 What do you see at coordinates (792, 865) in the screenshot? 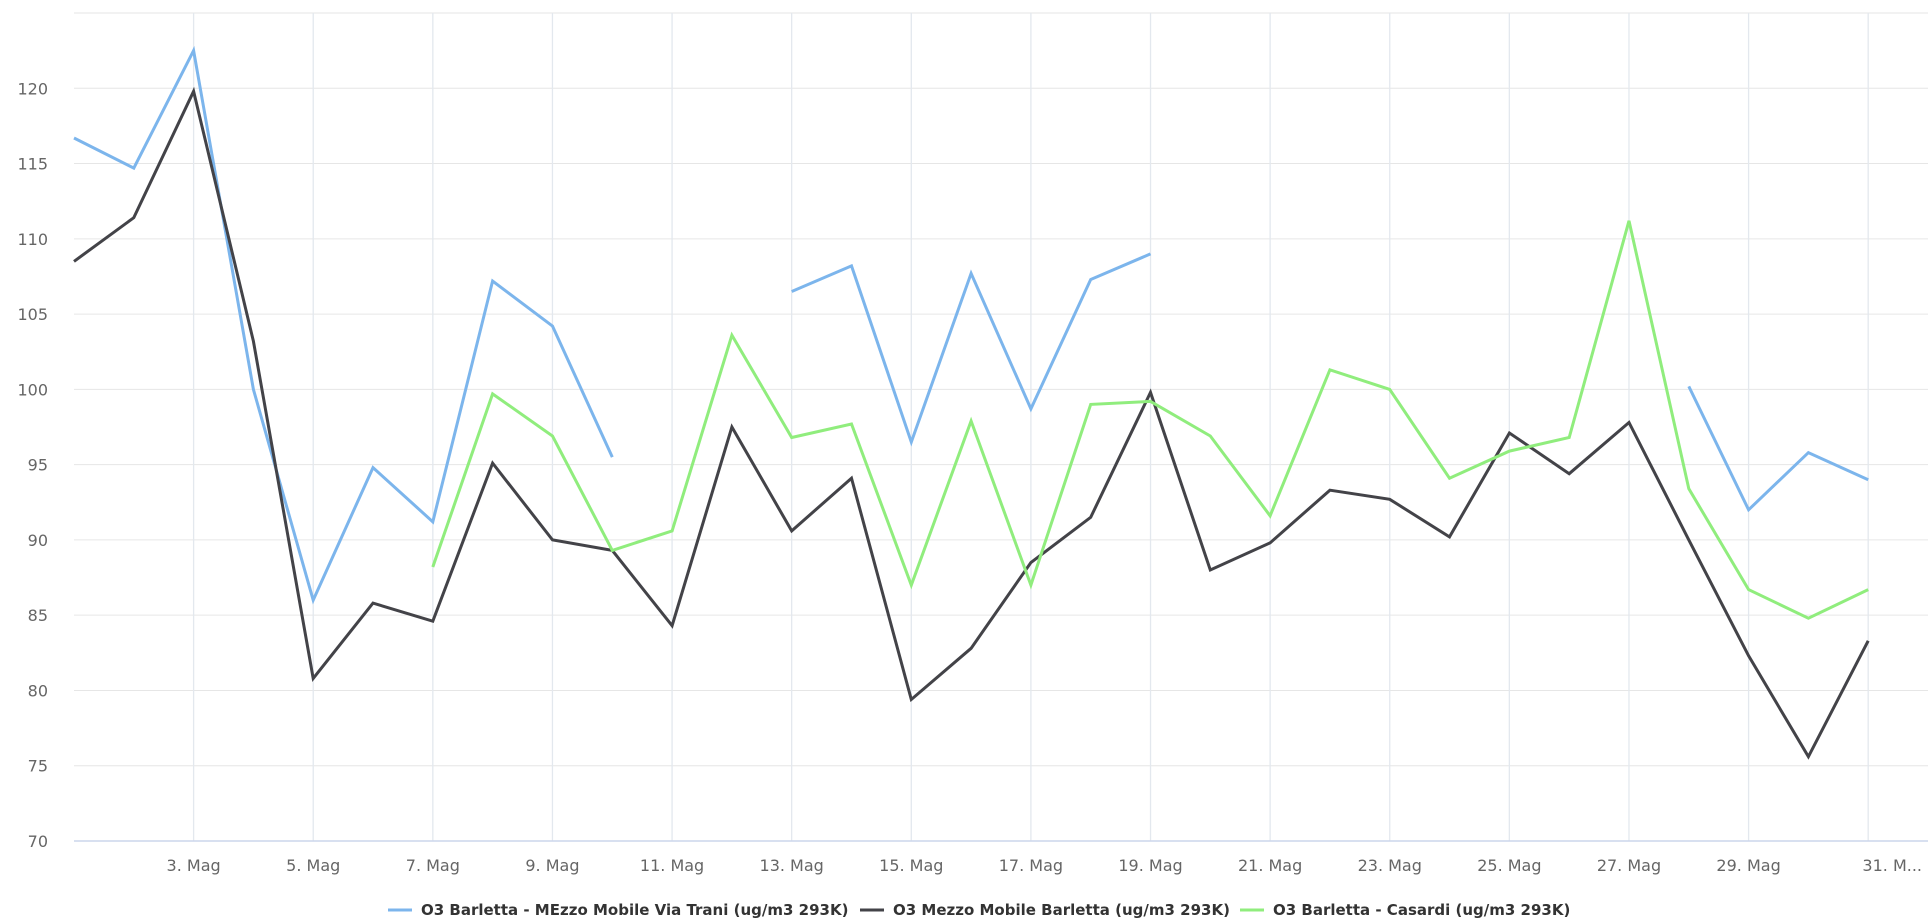
I see `x-tick-label: 13. Mag` at bounding box center [792, 865].